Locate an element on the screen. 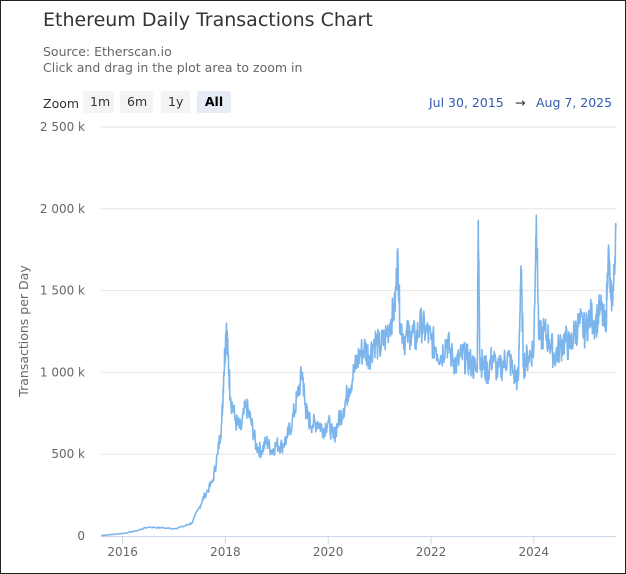 The image size is (626, 574). zoom-all-button: All is located at coordinates (214, 102).